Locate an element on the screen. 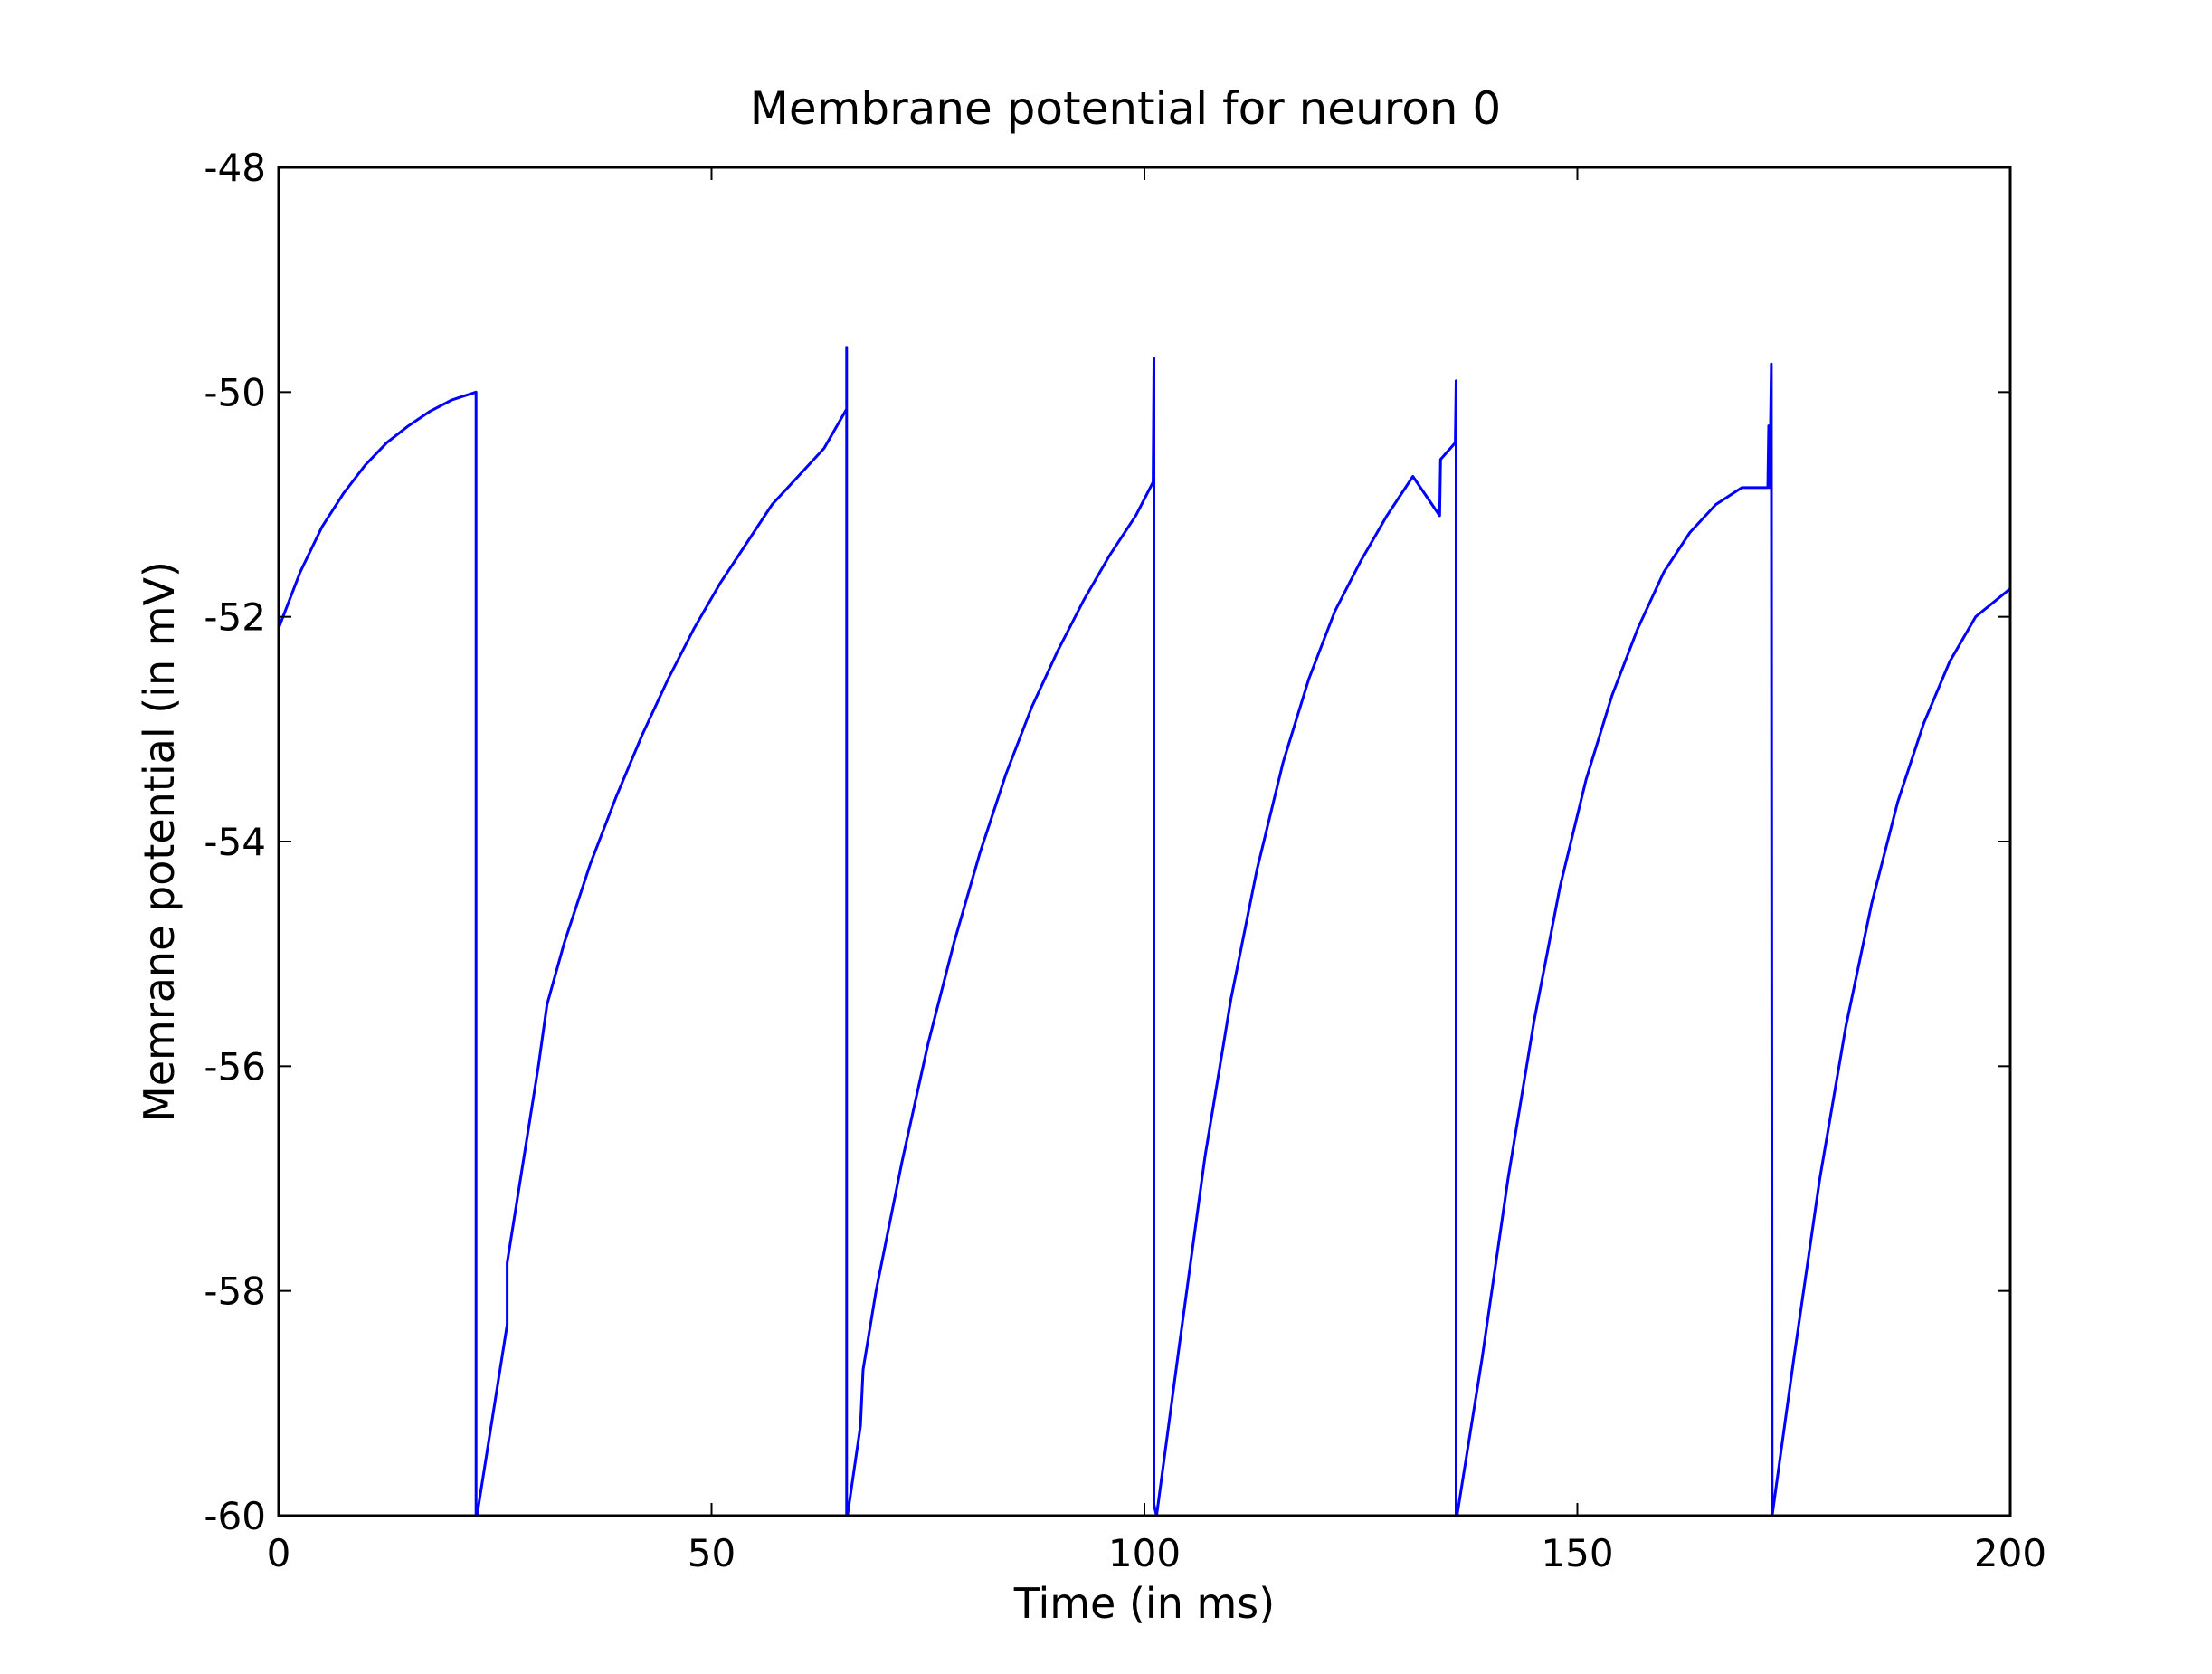 This screenshot has height=1674, width=2212. x-tick-label: 0 is located at coordinates (279, 1553).